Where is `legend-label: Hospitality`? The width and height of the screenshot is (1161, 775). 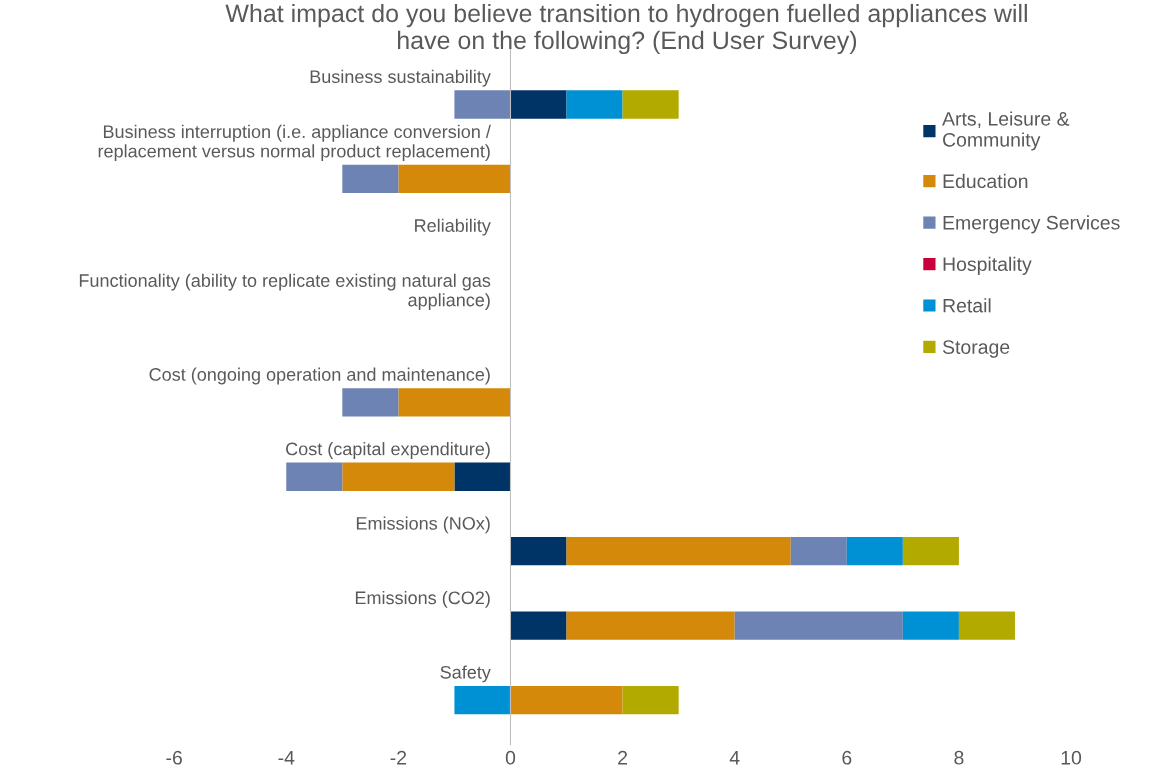
legend-label: Hospitality is located at coordinates (987, 265).